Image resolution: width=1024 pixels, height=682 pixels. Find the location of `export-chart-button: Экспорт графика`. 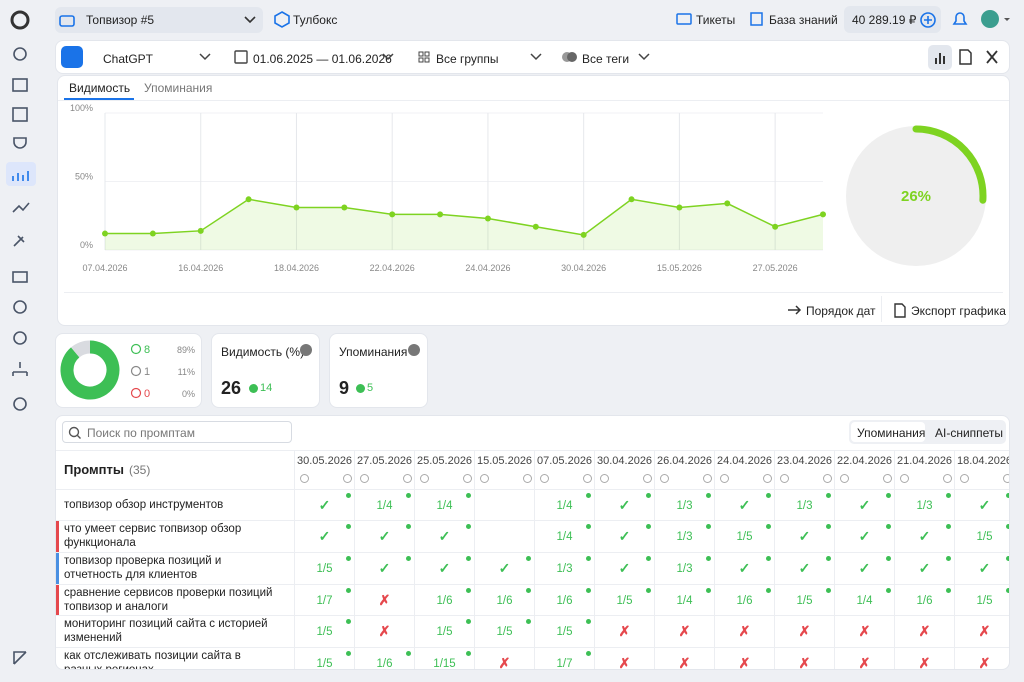

export-chart-button: Экспорт графика is located at coordinates (958, 311).